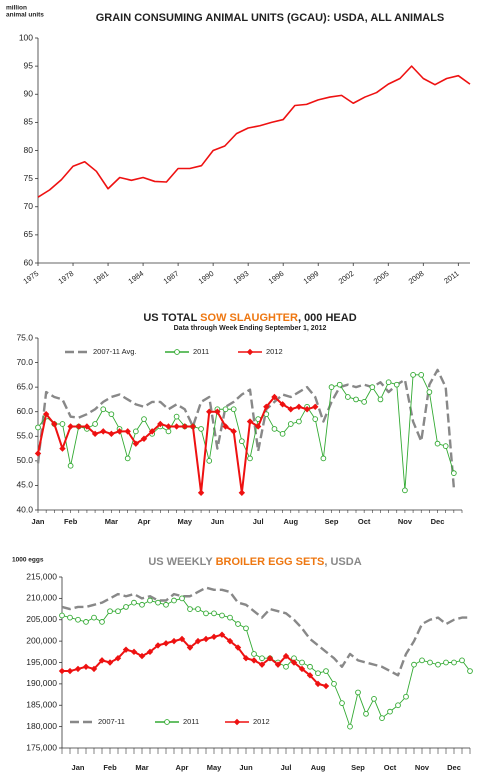  What do you see at coordinates (390, 767) in the screenshot?
I see `x-tick-label: Oct` at bounding box center [390, 767].